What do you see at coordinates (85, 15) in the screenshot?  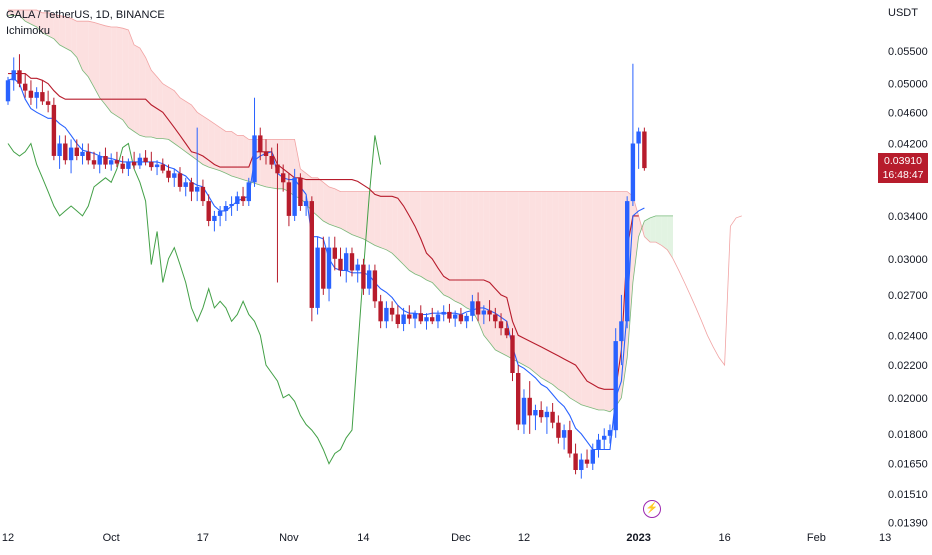 I see `symbol-title: GALA / TetherUS, 1D, BINANCE` at bounding box center [85, 15].